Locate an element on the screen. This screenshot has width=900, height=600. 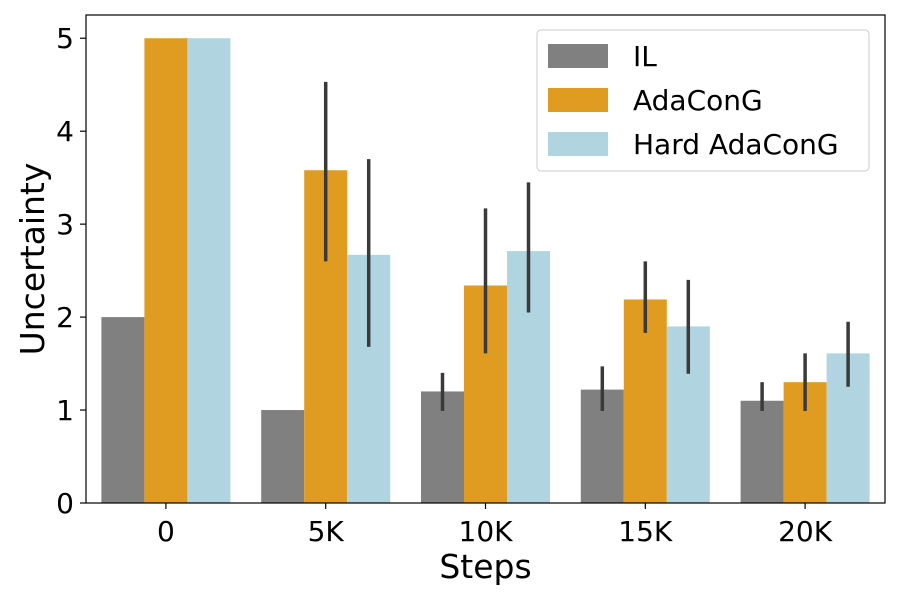
y-tick-label: 1 is located at coordinates (65, 410).